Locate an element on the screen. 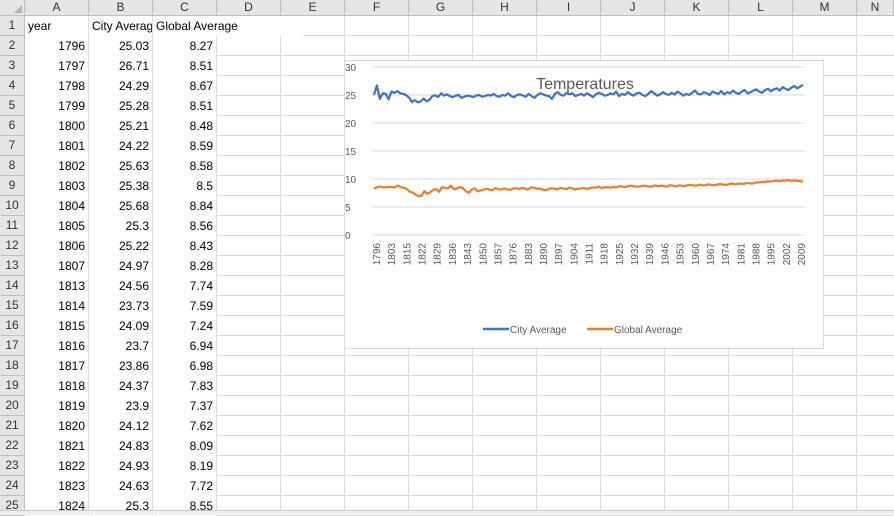 This screenshot has height=516, width=894. cell-city-average: 25.68 is located at coordinates (120, 206).